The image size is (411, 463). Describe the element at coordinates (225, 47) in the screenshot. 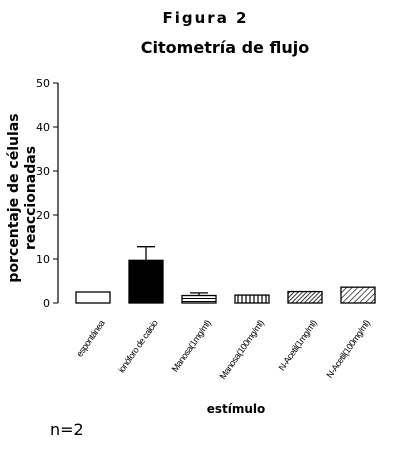

I see `chart-title: Citometría de flujo` at that location.